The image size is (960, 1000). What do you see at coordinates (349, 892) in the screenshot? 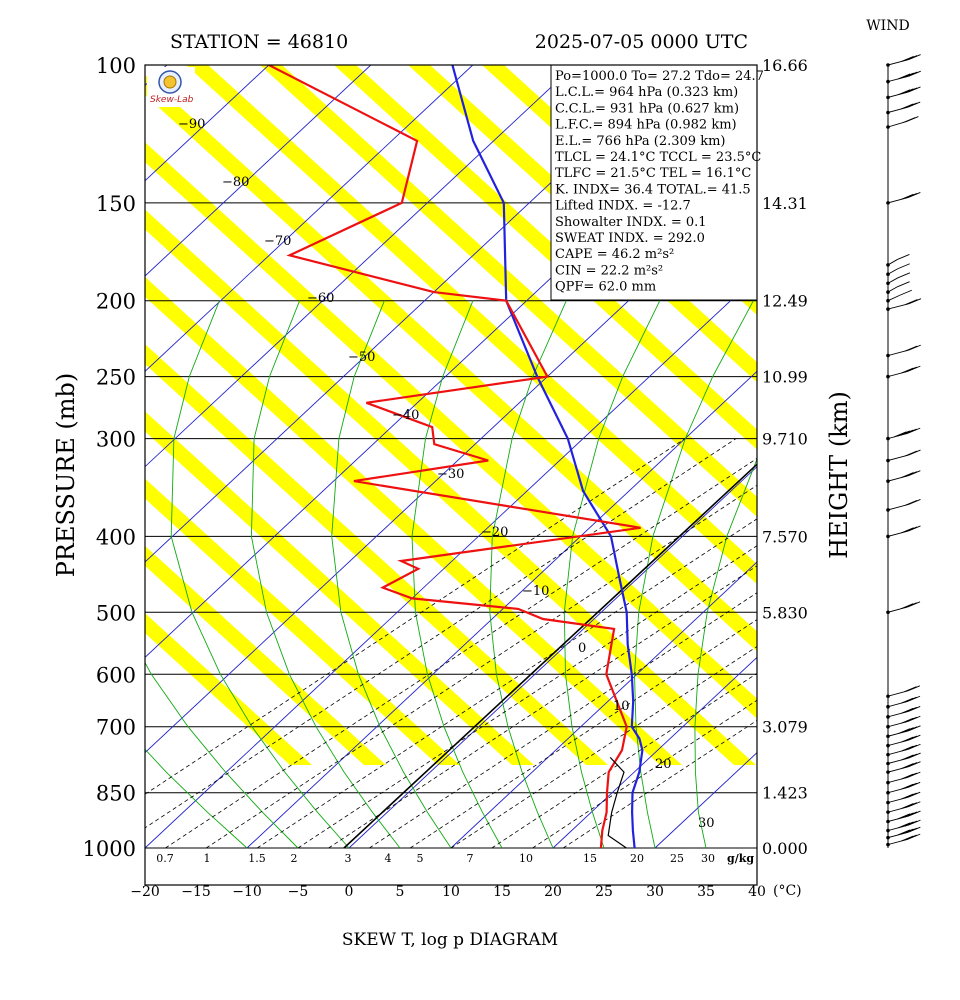
I see `temperature-tick-label: 0` at bounding box center [349, 892].